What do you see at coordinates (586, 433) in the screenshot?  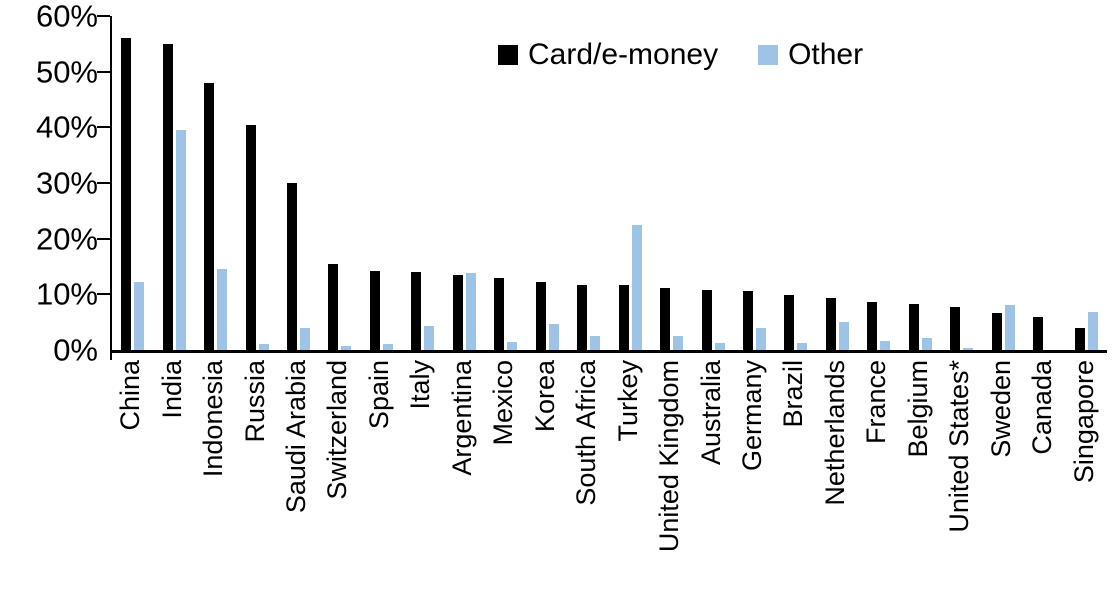 I see `x-axis-label: South Africa` at bounding box center [586, 433].